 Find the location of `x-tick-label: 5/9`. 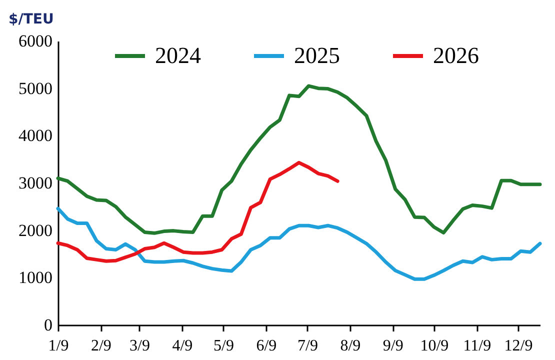

x-tick-label: 5/9 is located at coordinates (224, 346).